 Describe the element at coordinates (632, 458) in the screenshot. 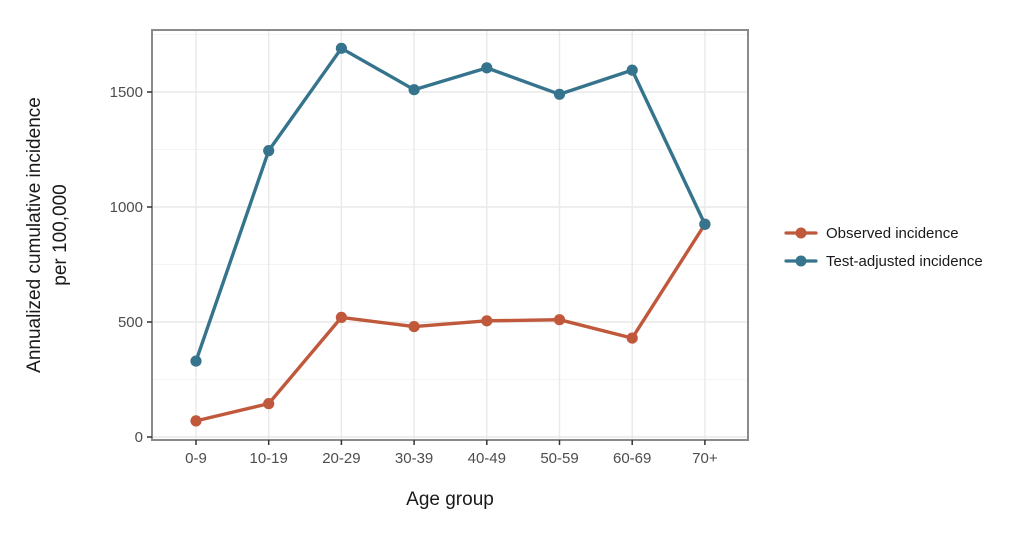

I see `x-tick-label: 60-69` at that location.